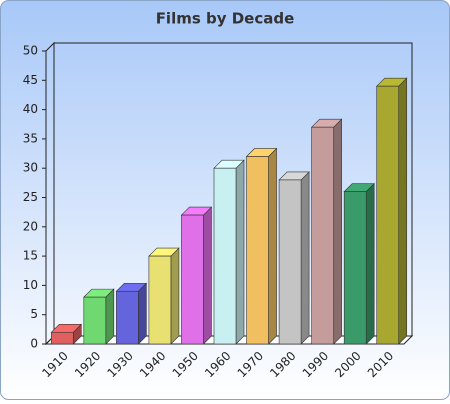  What do you see at coordinates (30, 197) in the screenshot?
I see `y-tick-label: 25` at bounding box center [30, 197].